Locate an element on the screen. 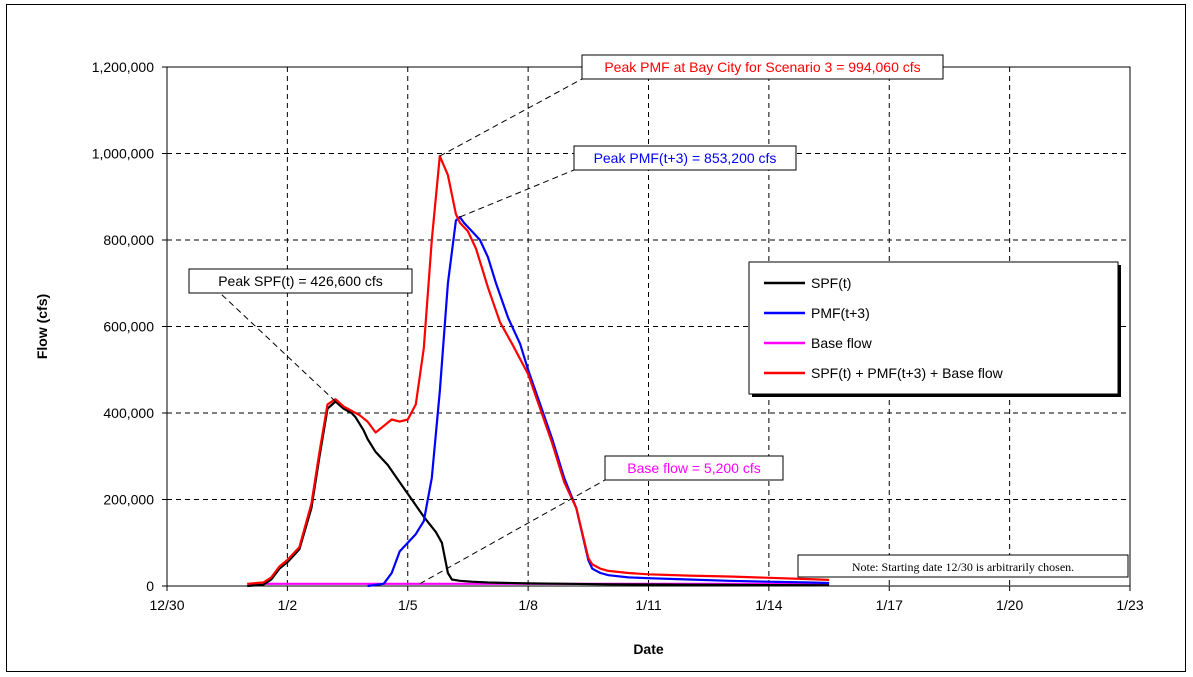 This screenshot has width=1193, height=677. annotation-text: Base flow = 5,200 cfs is located at coordinates (693, 468).